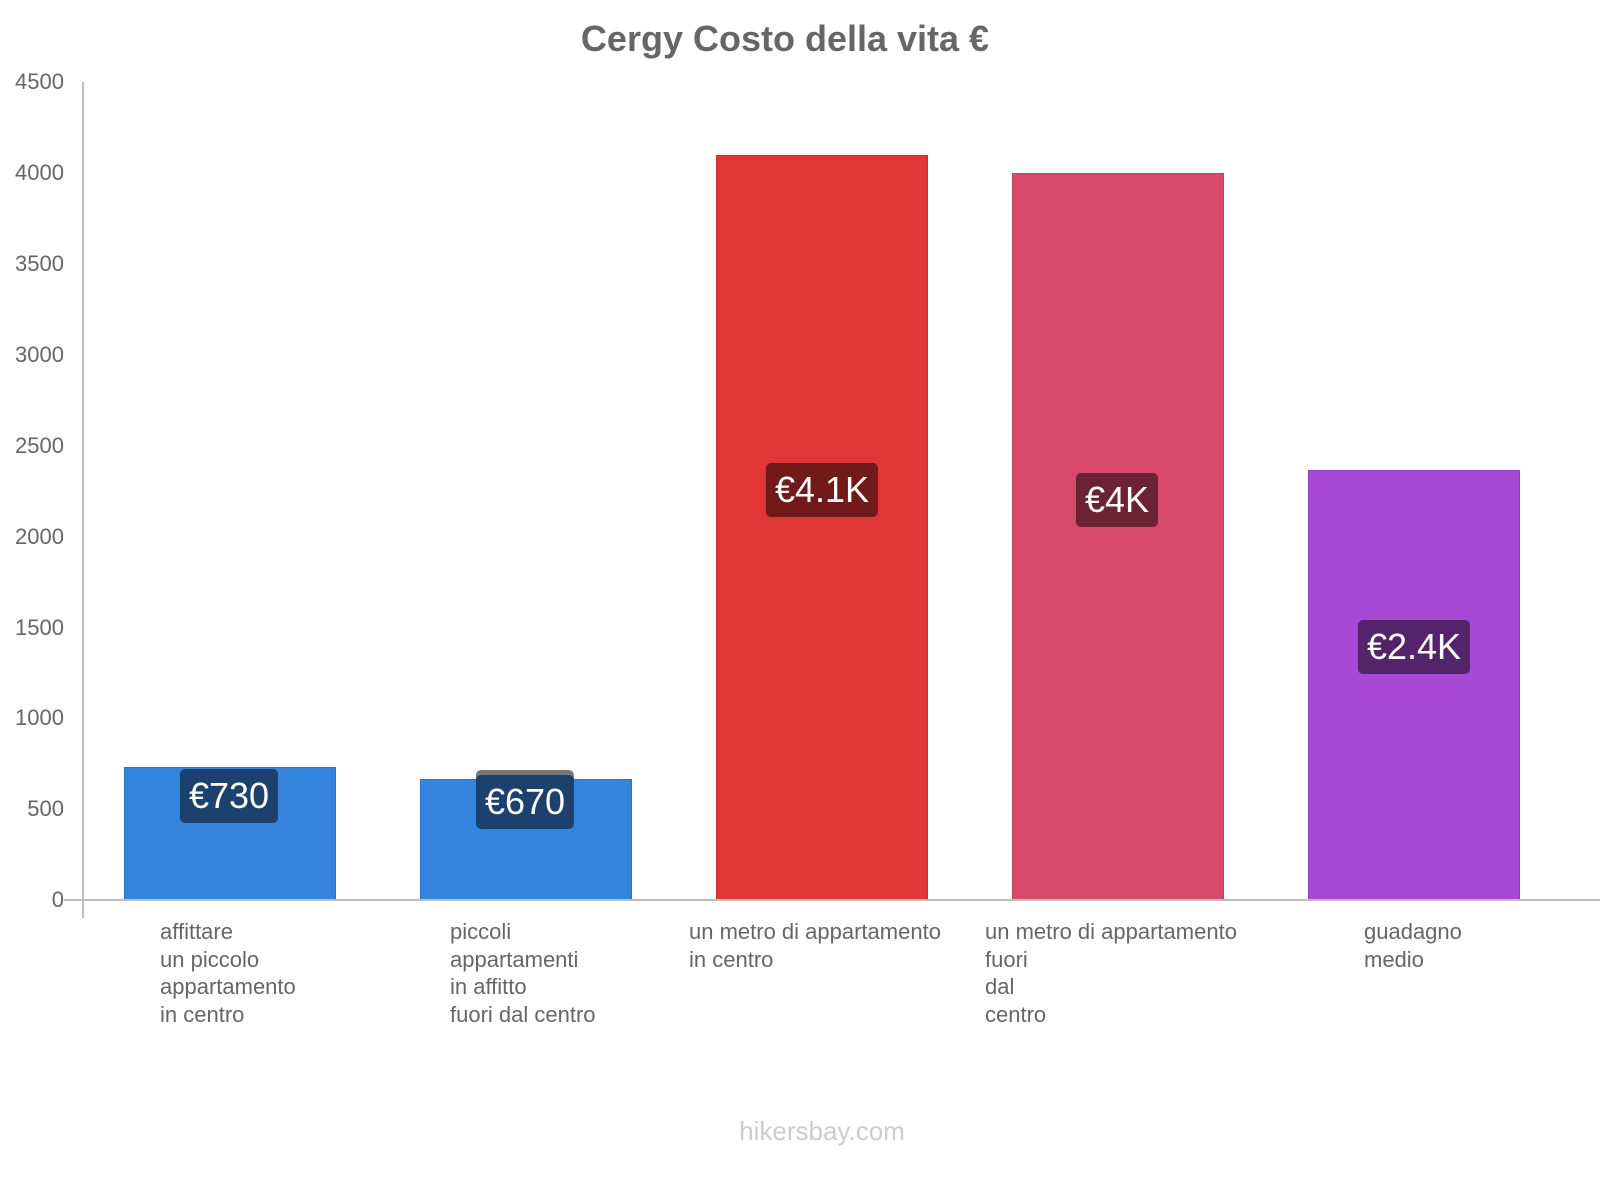 The width and height of the screenshot is (1600, 1200). What do you see at coordinates (39, 445) in the screenshot?
I see `y-tick-label: 2500` at bounding box center [39, 445].